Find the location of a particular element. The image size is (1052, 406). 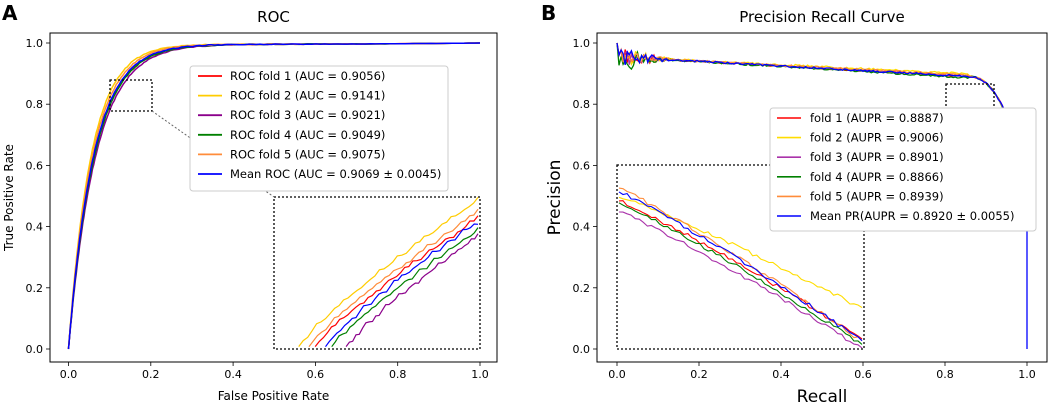

legend-label: fold 3 (AUPR = 0.8901) is located at coordinates (877, 157).